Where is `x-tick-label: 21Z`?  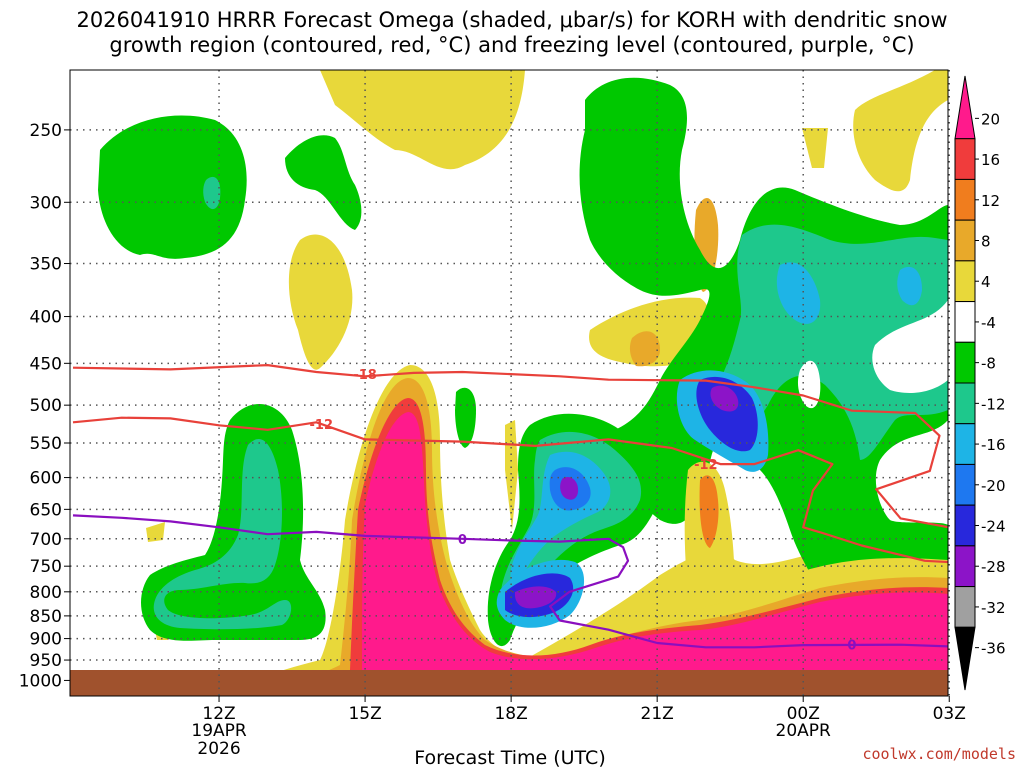 x-tick-label: 21Z is located at coordinates (657, 714).